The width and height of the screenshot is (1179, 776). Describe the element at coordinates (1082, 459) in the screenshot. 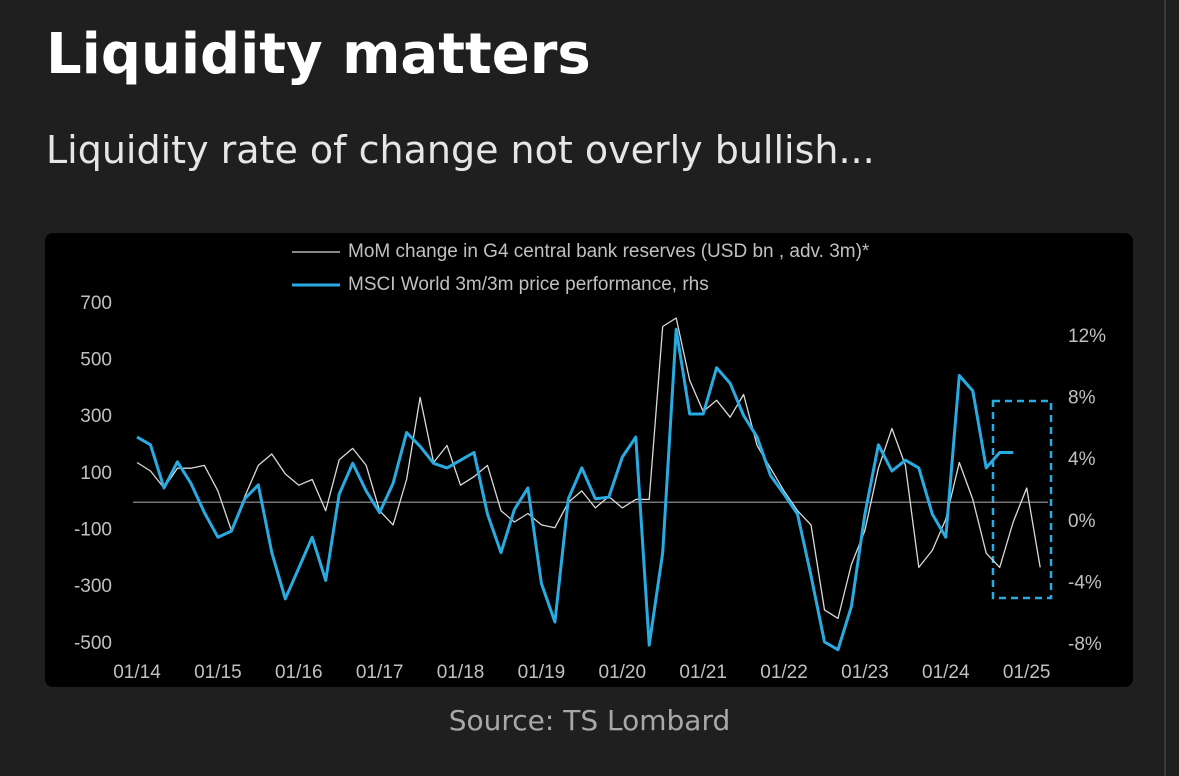

I see `y2-tick-label: 4%` at that location.